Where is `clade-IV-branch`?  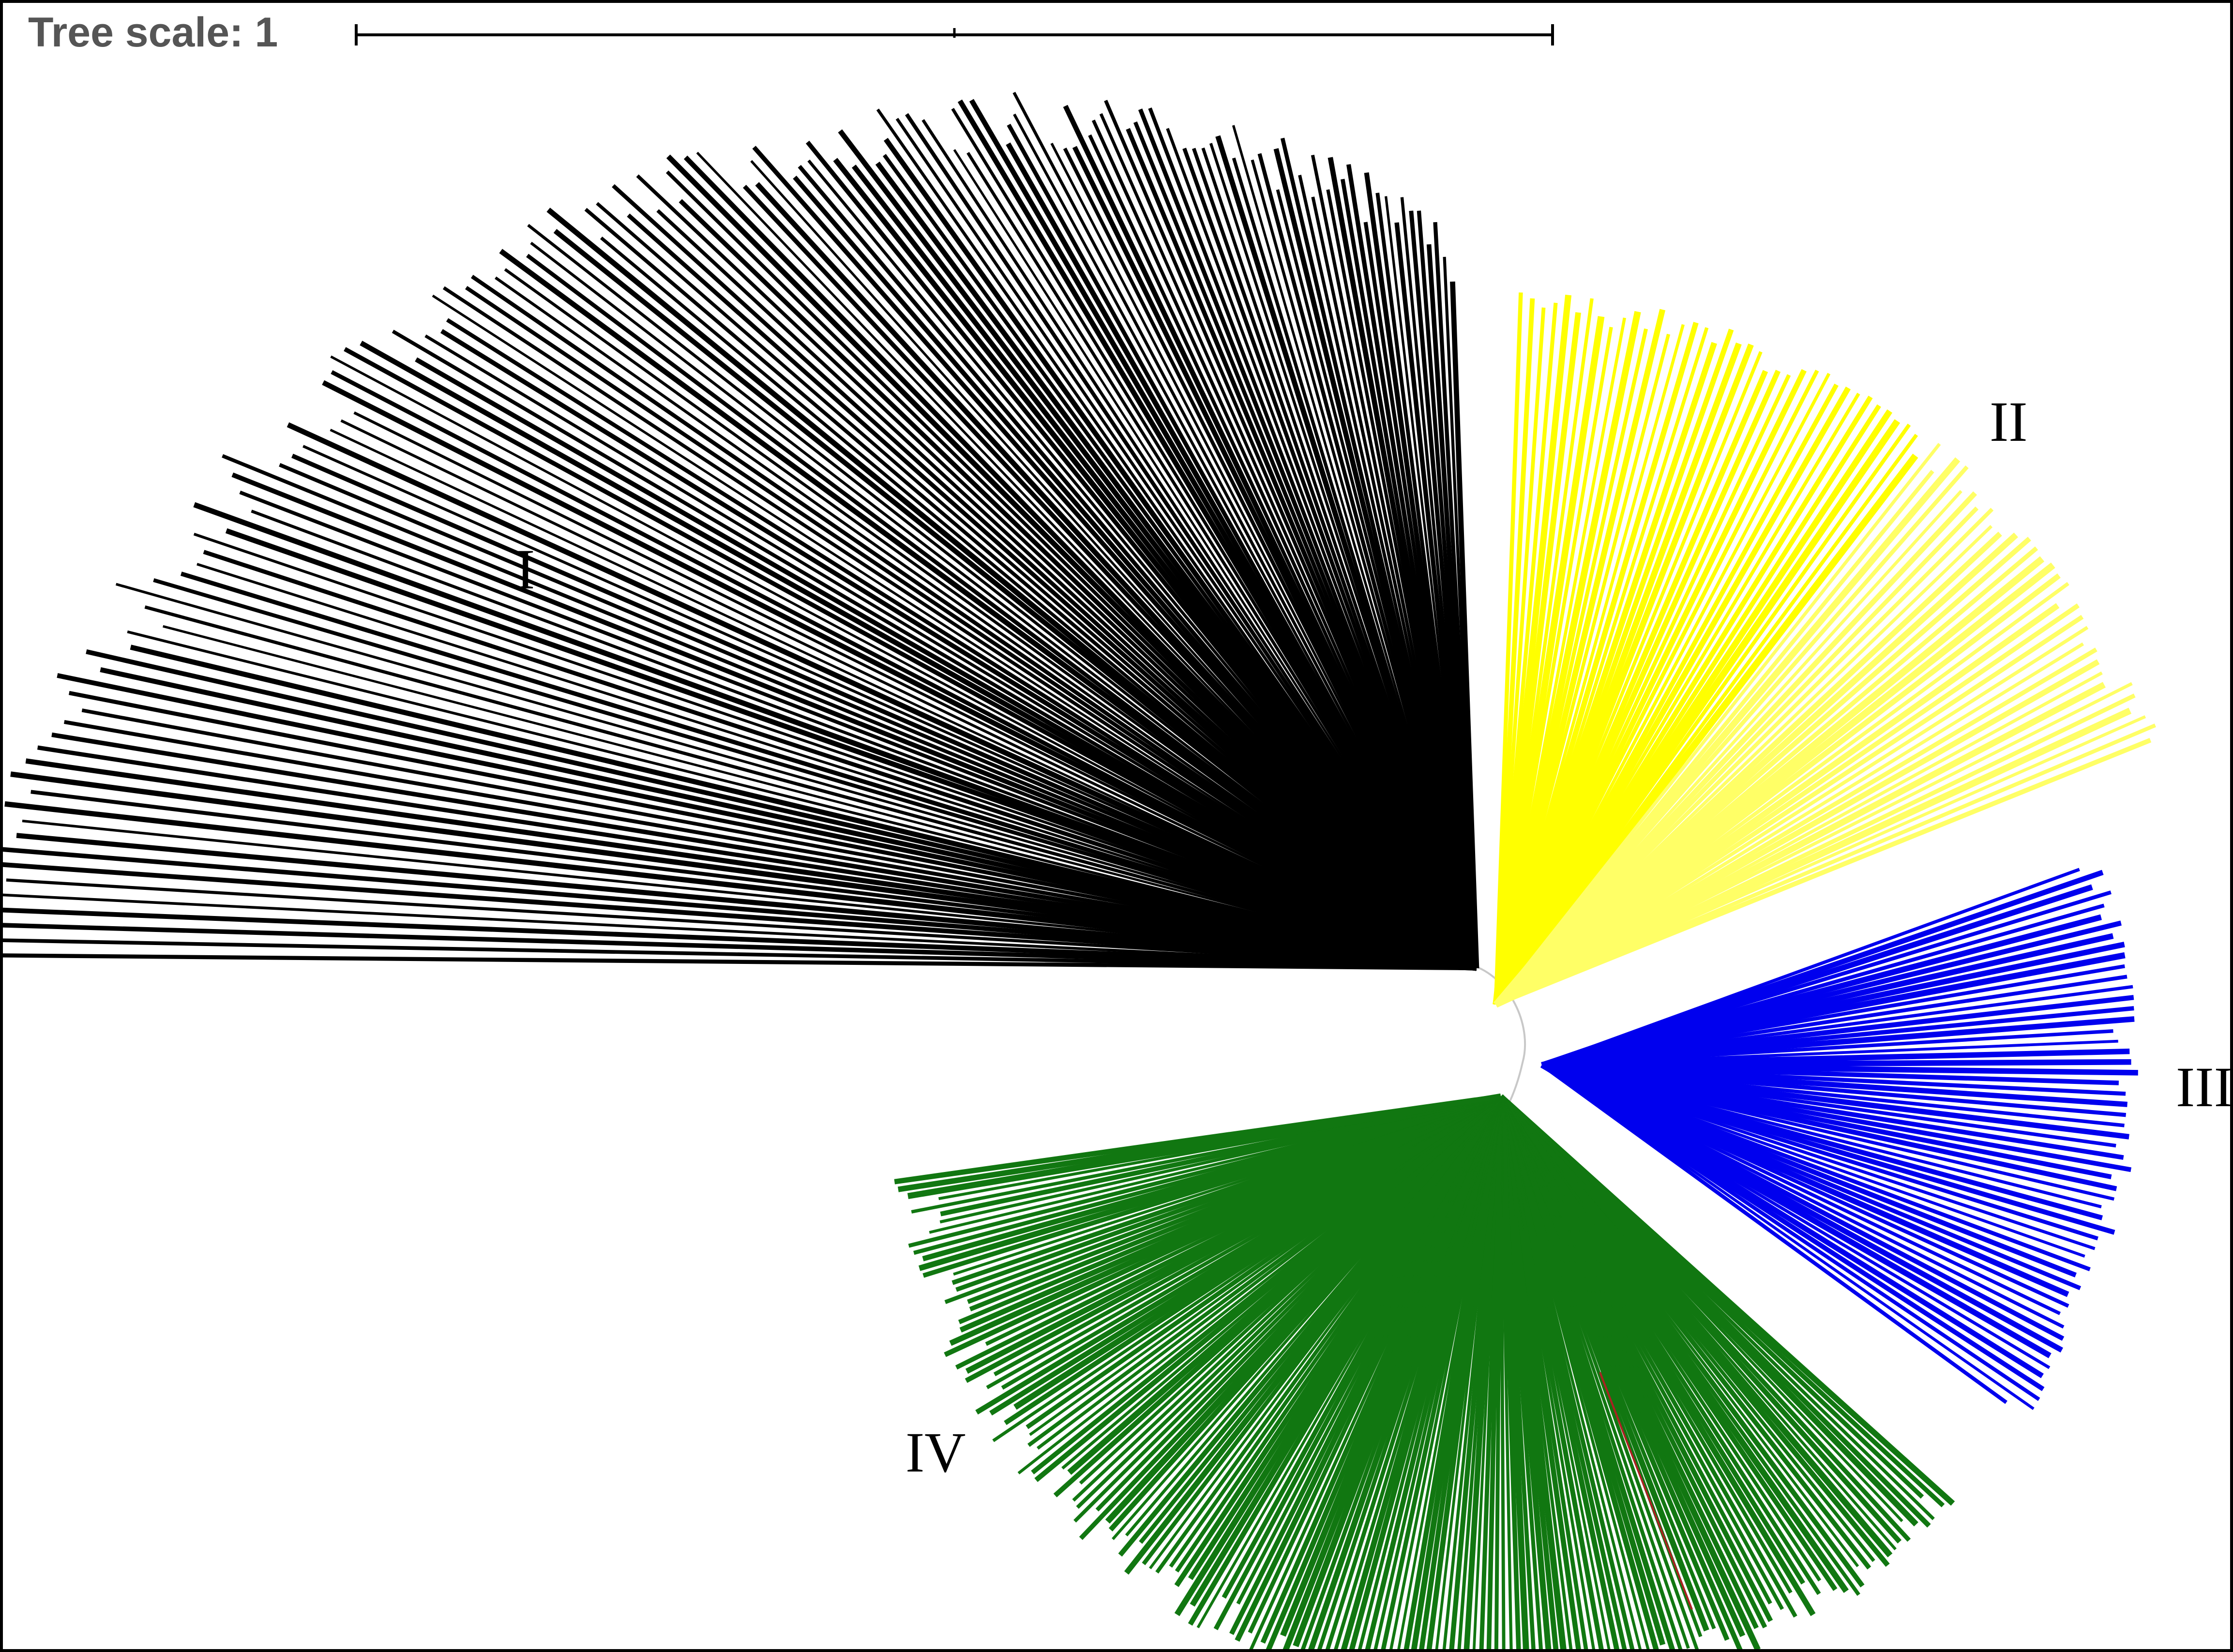
clade-IV-branch is located at coordinates (1197, 1139).